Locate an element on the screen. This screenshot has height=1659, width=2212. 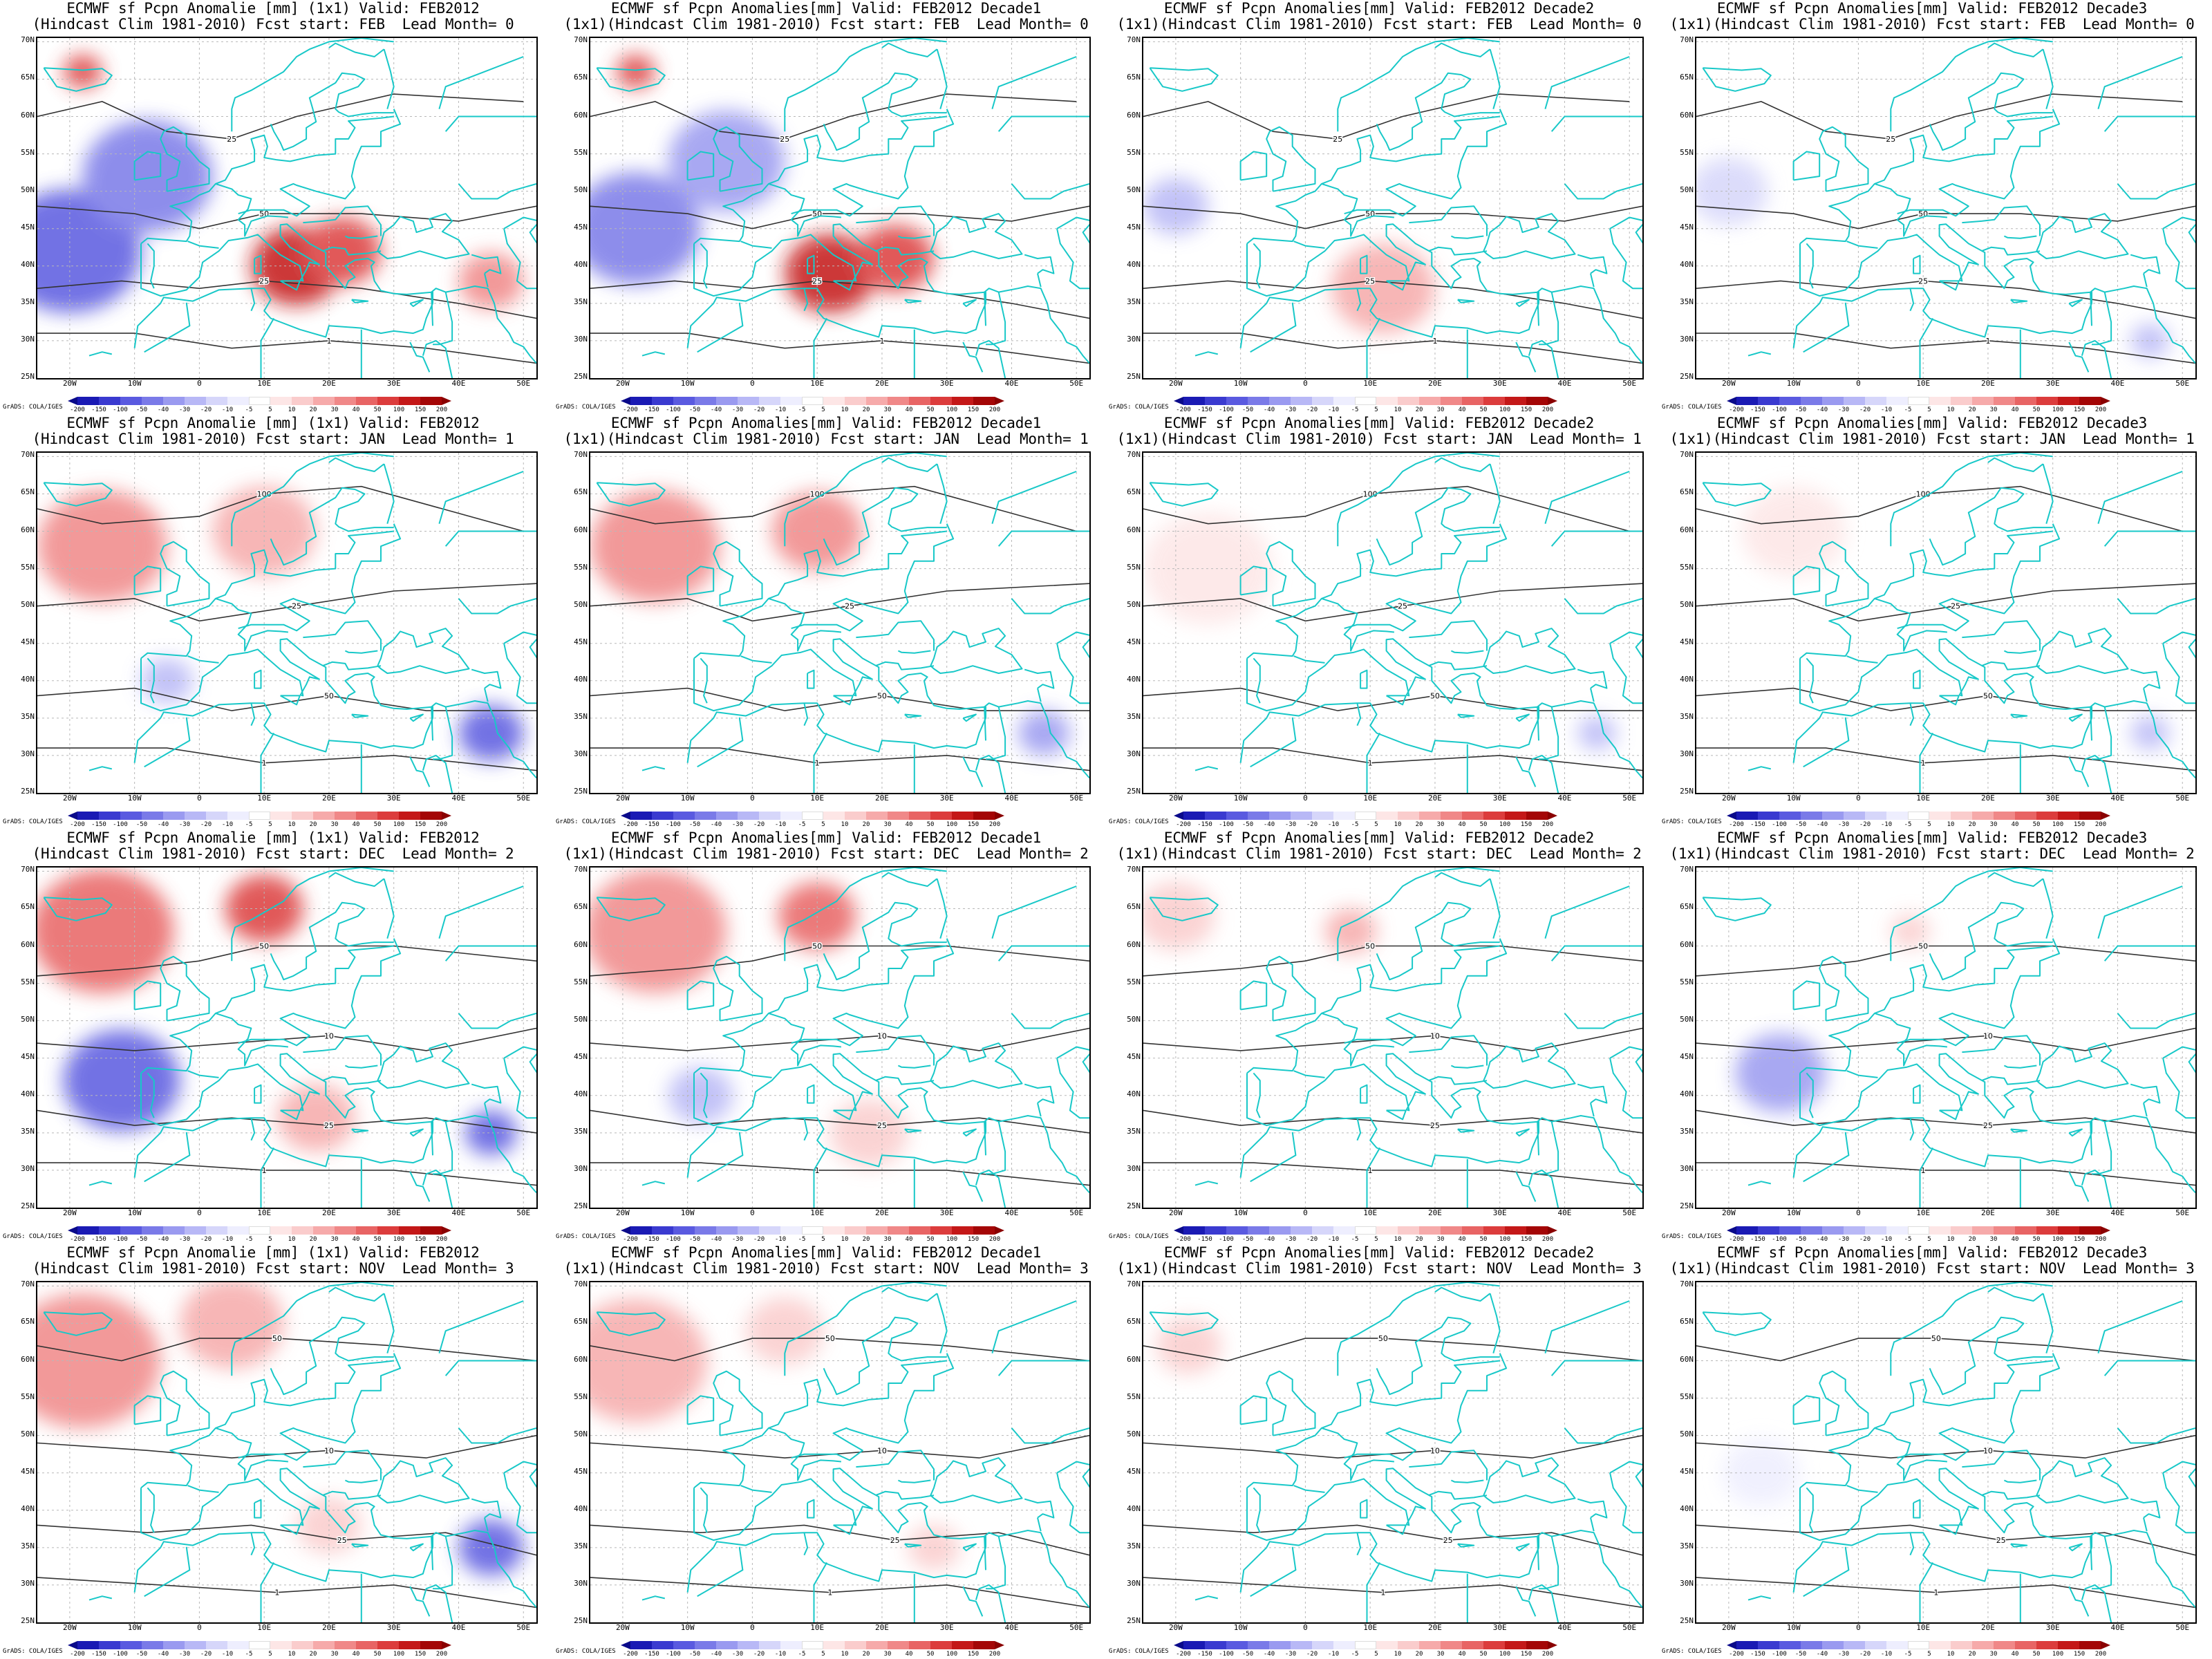
colorbar-arrow-left is located at coordinates (1732, 1230).